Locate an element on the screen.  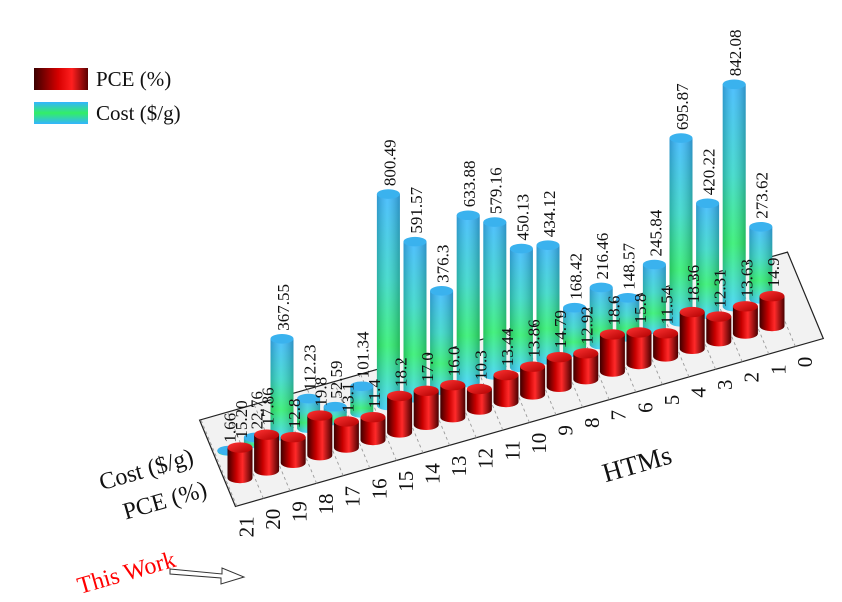
legend-item-cost: Cost ($/g) is located at coordinates (107, 113).